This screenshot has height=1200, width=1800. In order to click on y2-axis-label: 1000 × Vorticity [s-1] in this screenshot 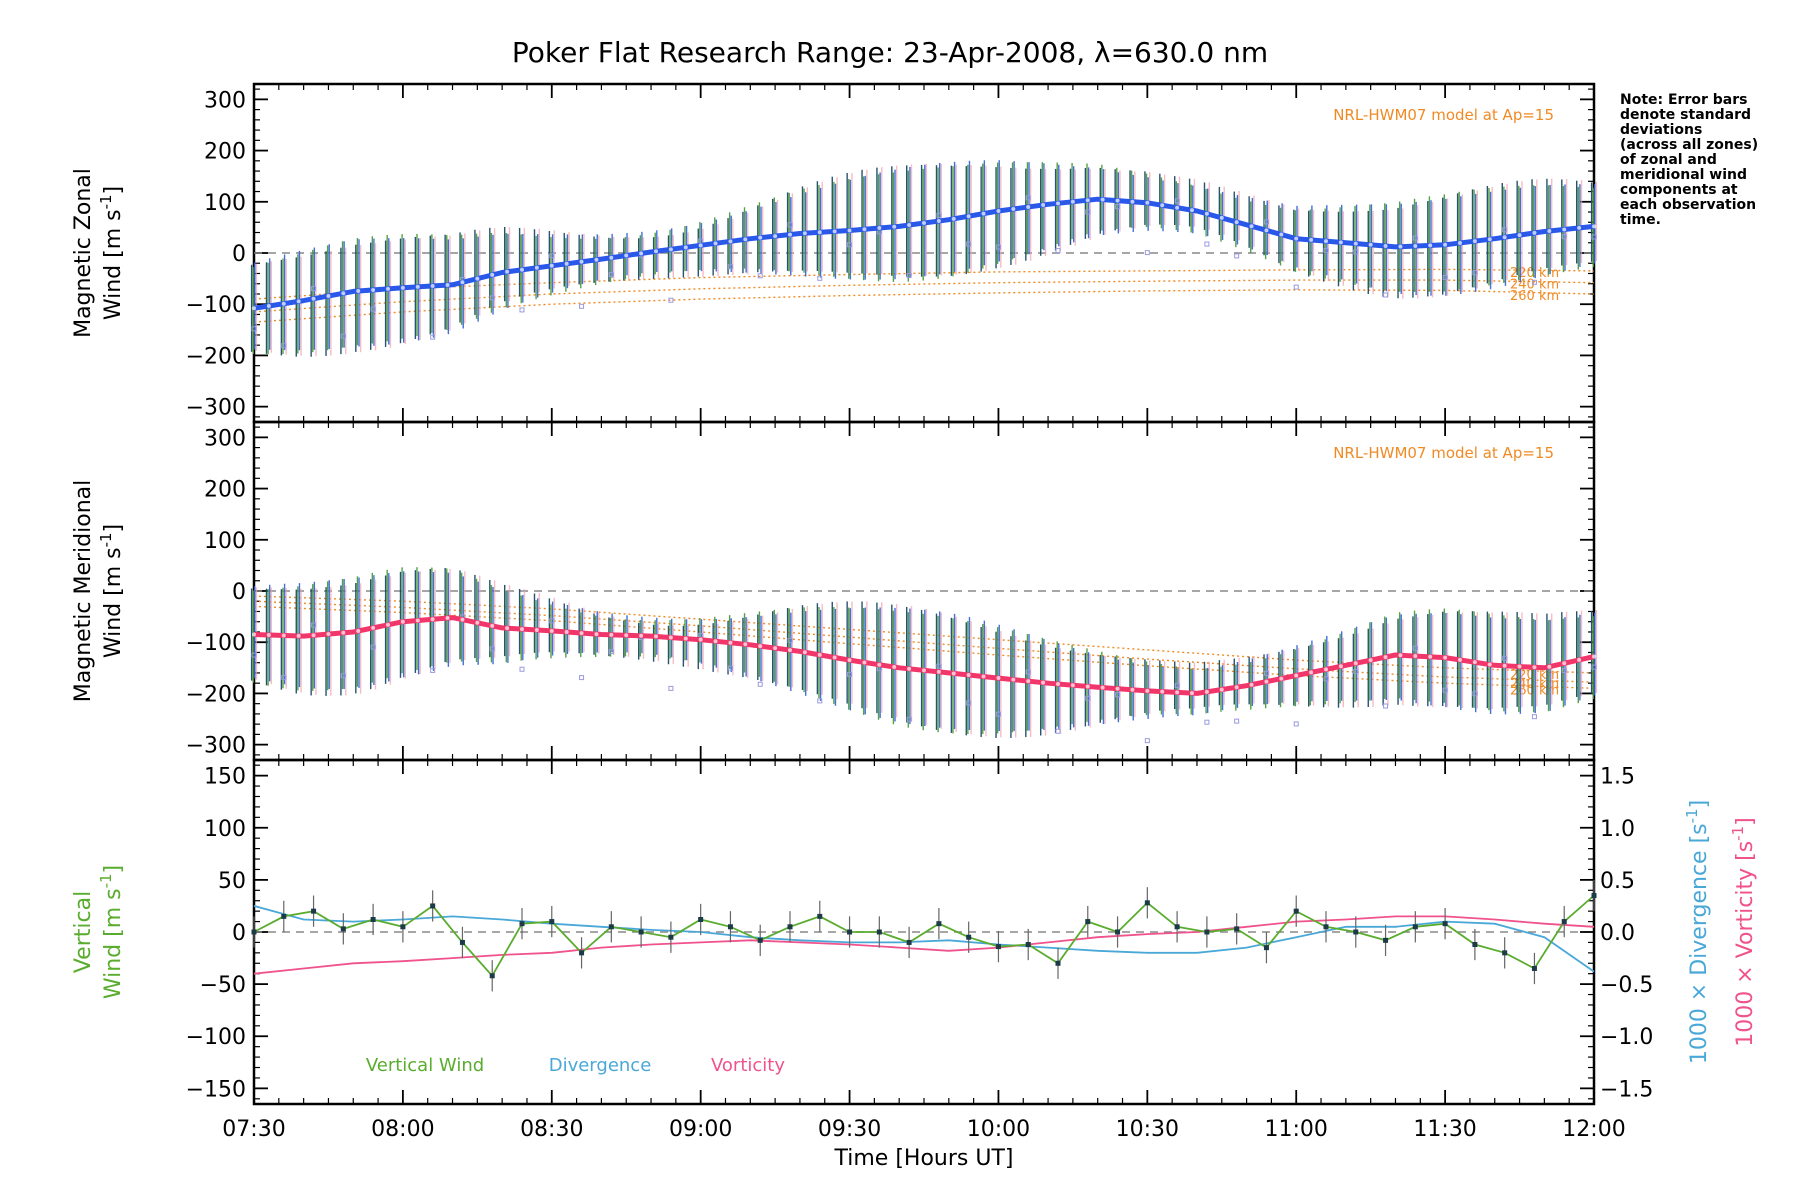, I will do `click(1743, 931)`.